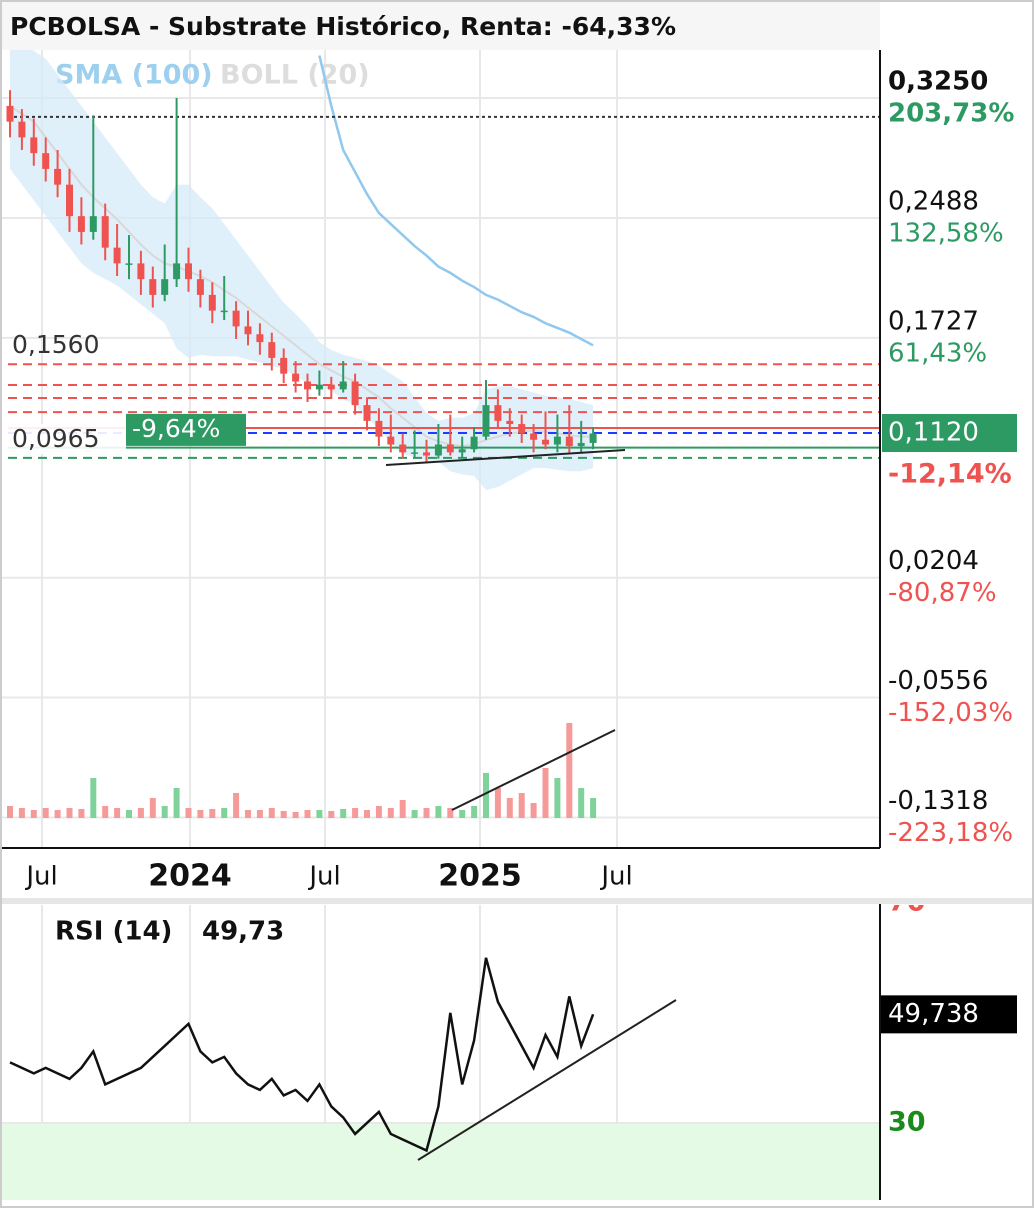 This screenshot has height=1208, width=1034. I want to click on y-tick-label: 0,3250, so click(938, 82).